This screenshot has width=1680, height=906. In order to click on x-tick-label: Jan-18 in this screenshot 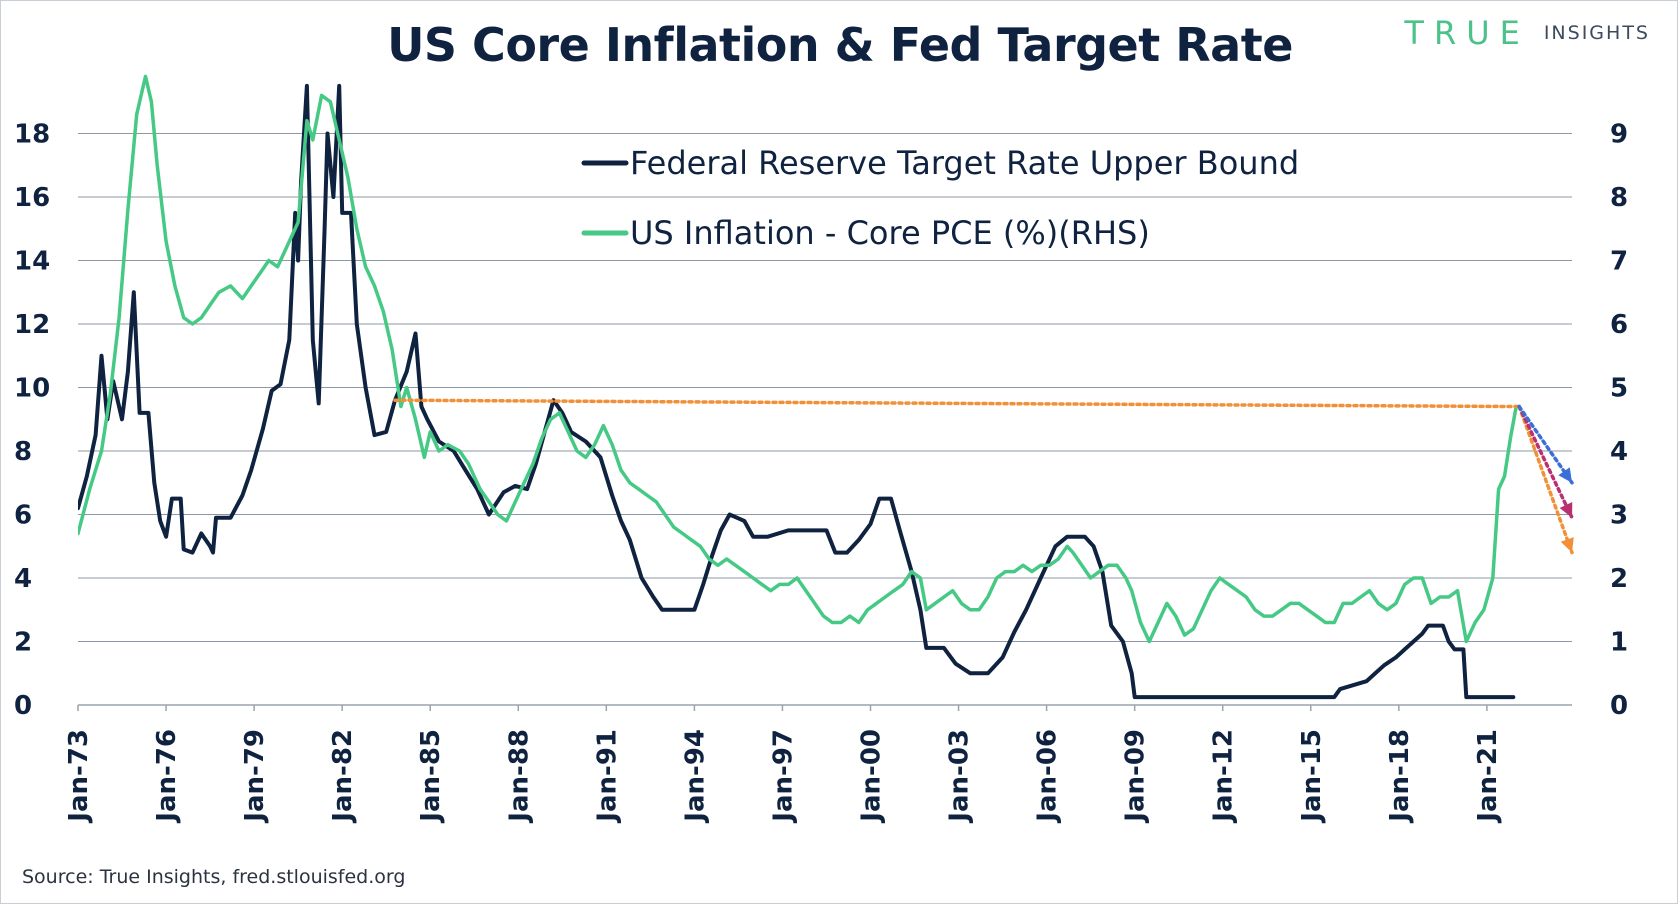, I will do `click(1400, 776)`.